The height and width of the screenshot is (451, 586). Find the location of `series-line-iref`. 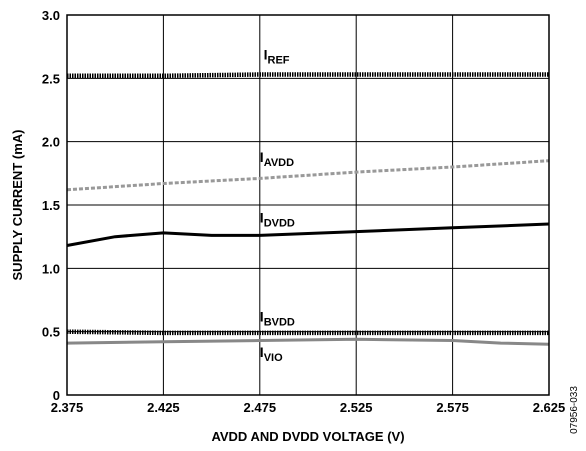

series-line-iref is located at coordinates (308, 75).